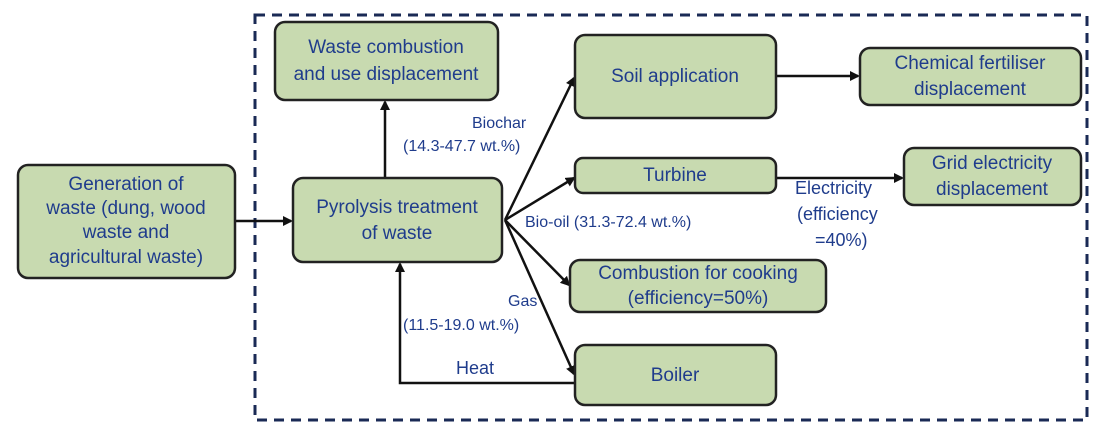 The height and width of the screenshot is (427, 1094). What do you see at coordinates (971, 63) in the screenshot?
I see `node-text: Chemical fertiliser` at bounding box center [971, 63].